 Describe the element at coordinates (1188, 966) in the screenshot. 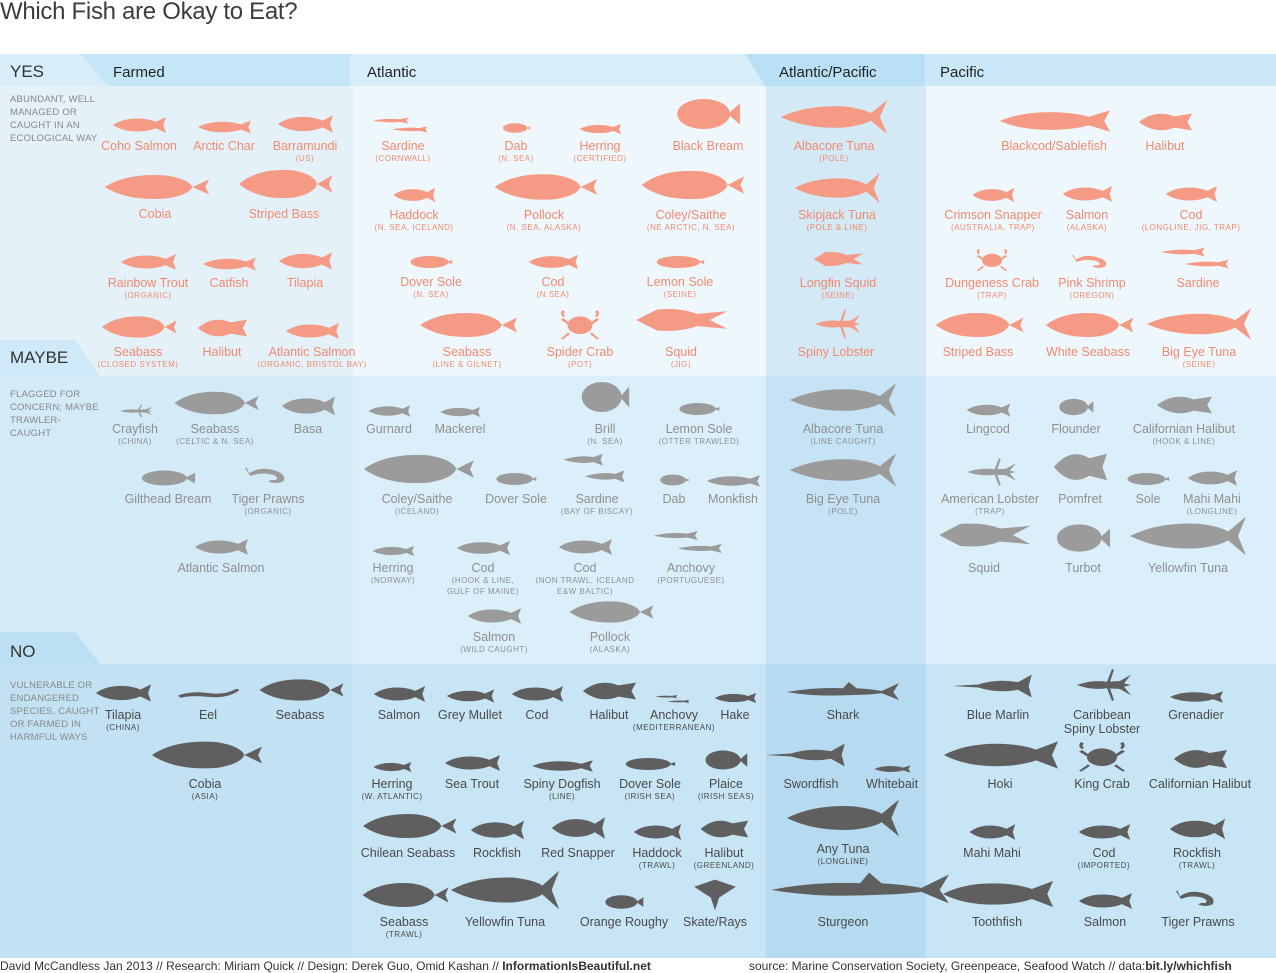

I see `data-link: bit.ly/whichfish` at that location.